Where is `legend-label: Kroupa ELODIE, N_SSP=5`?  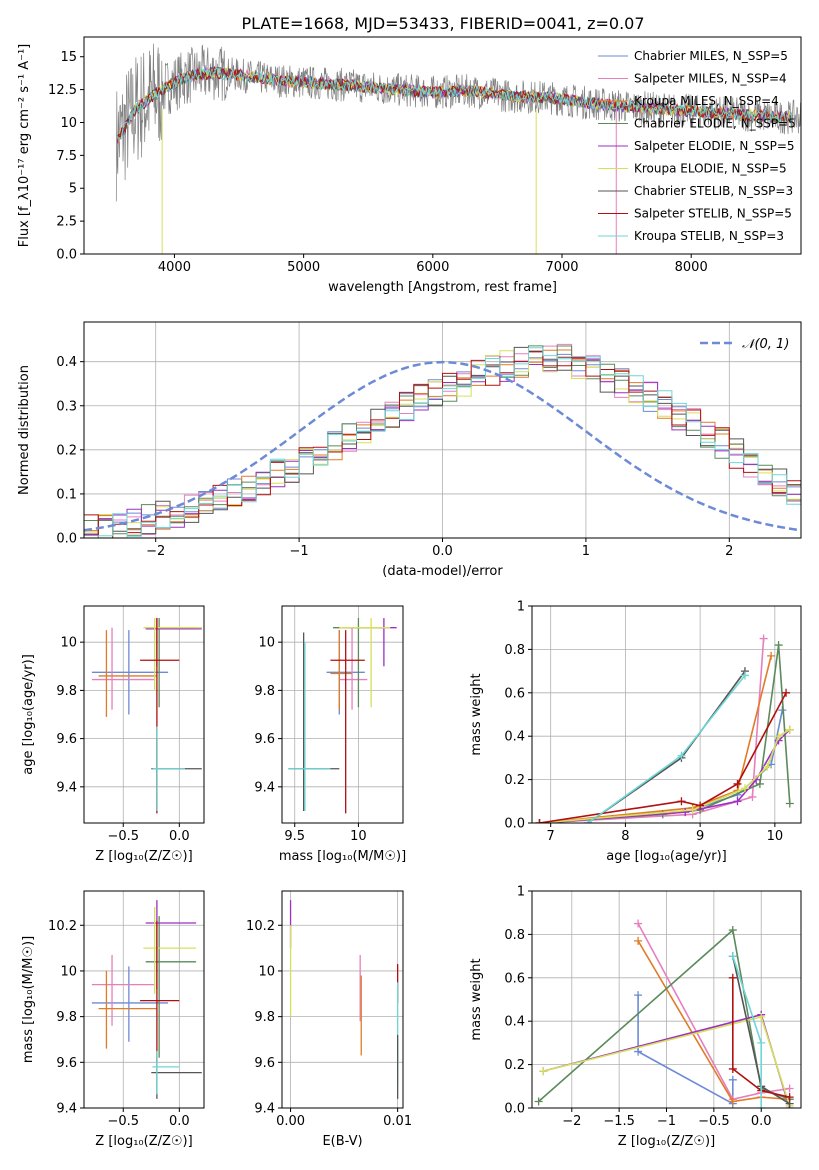 legend-label: Kroupa ELODIE, N_SSP=5 is located at coordinates (710, 169).